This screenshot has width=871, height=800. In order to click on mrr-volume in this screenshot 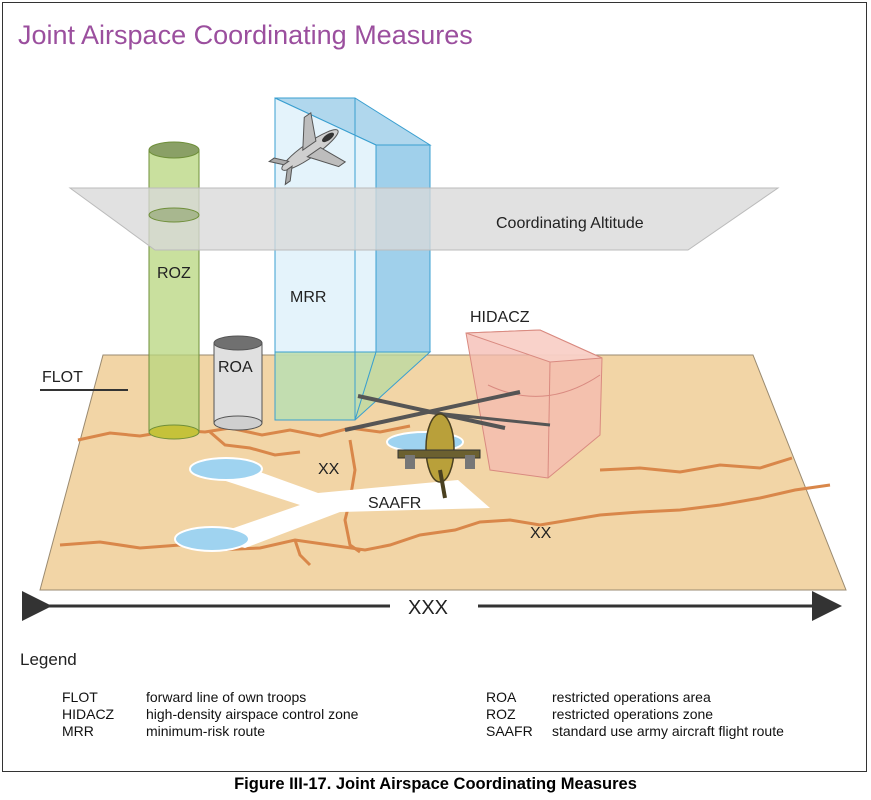, I will do `click(353, 259)`.